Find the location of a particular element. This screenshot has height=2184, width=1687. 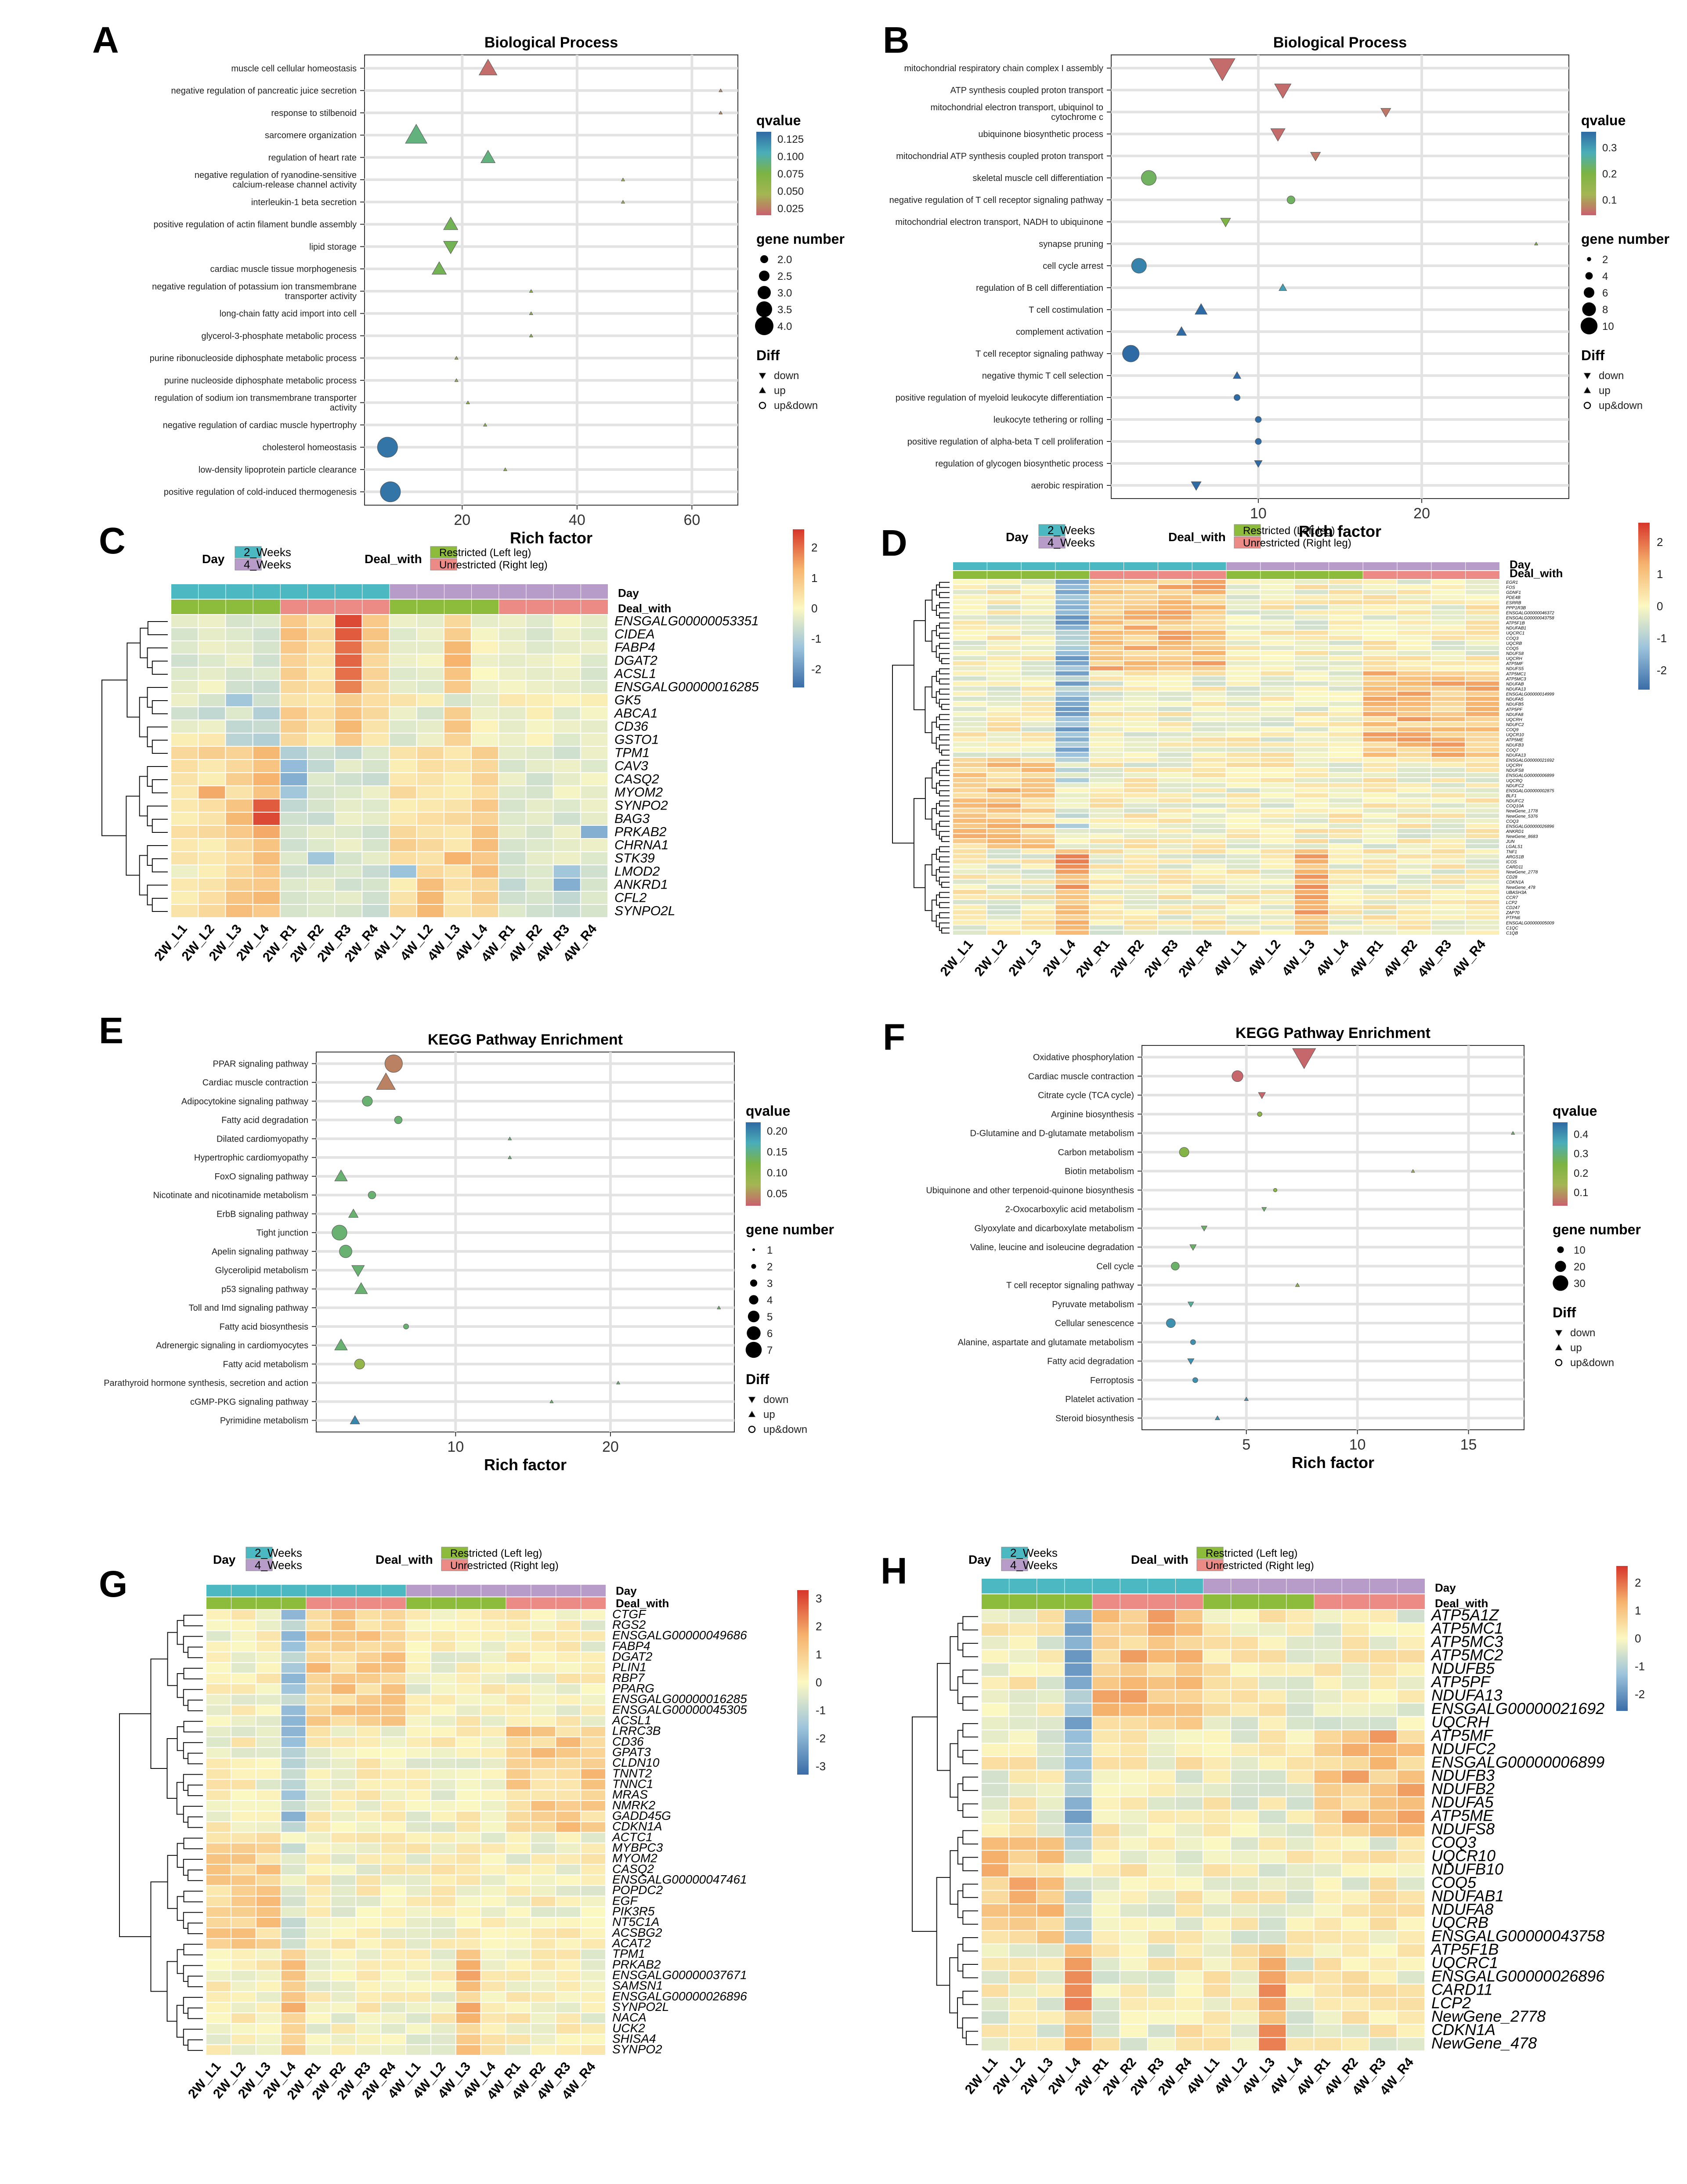

gene-label: ATP5ME is located at coordinates (1462, 1816).